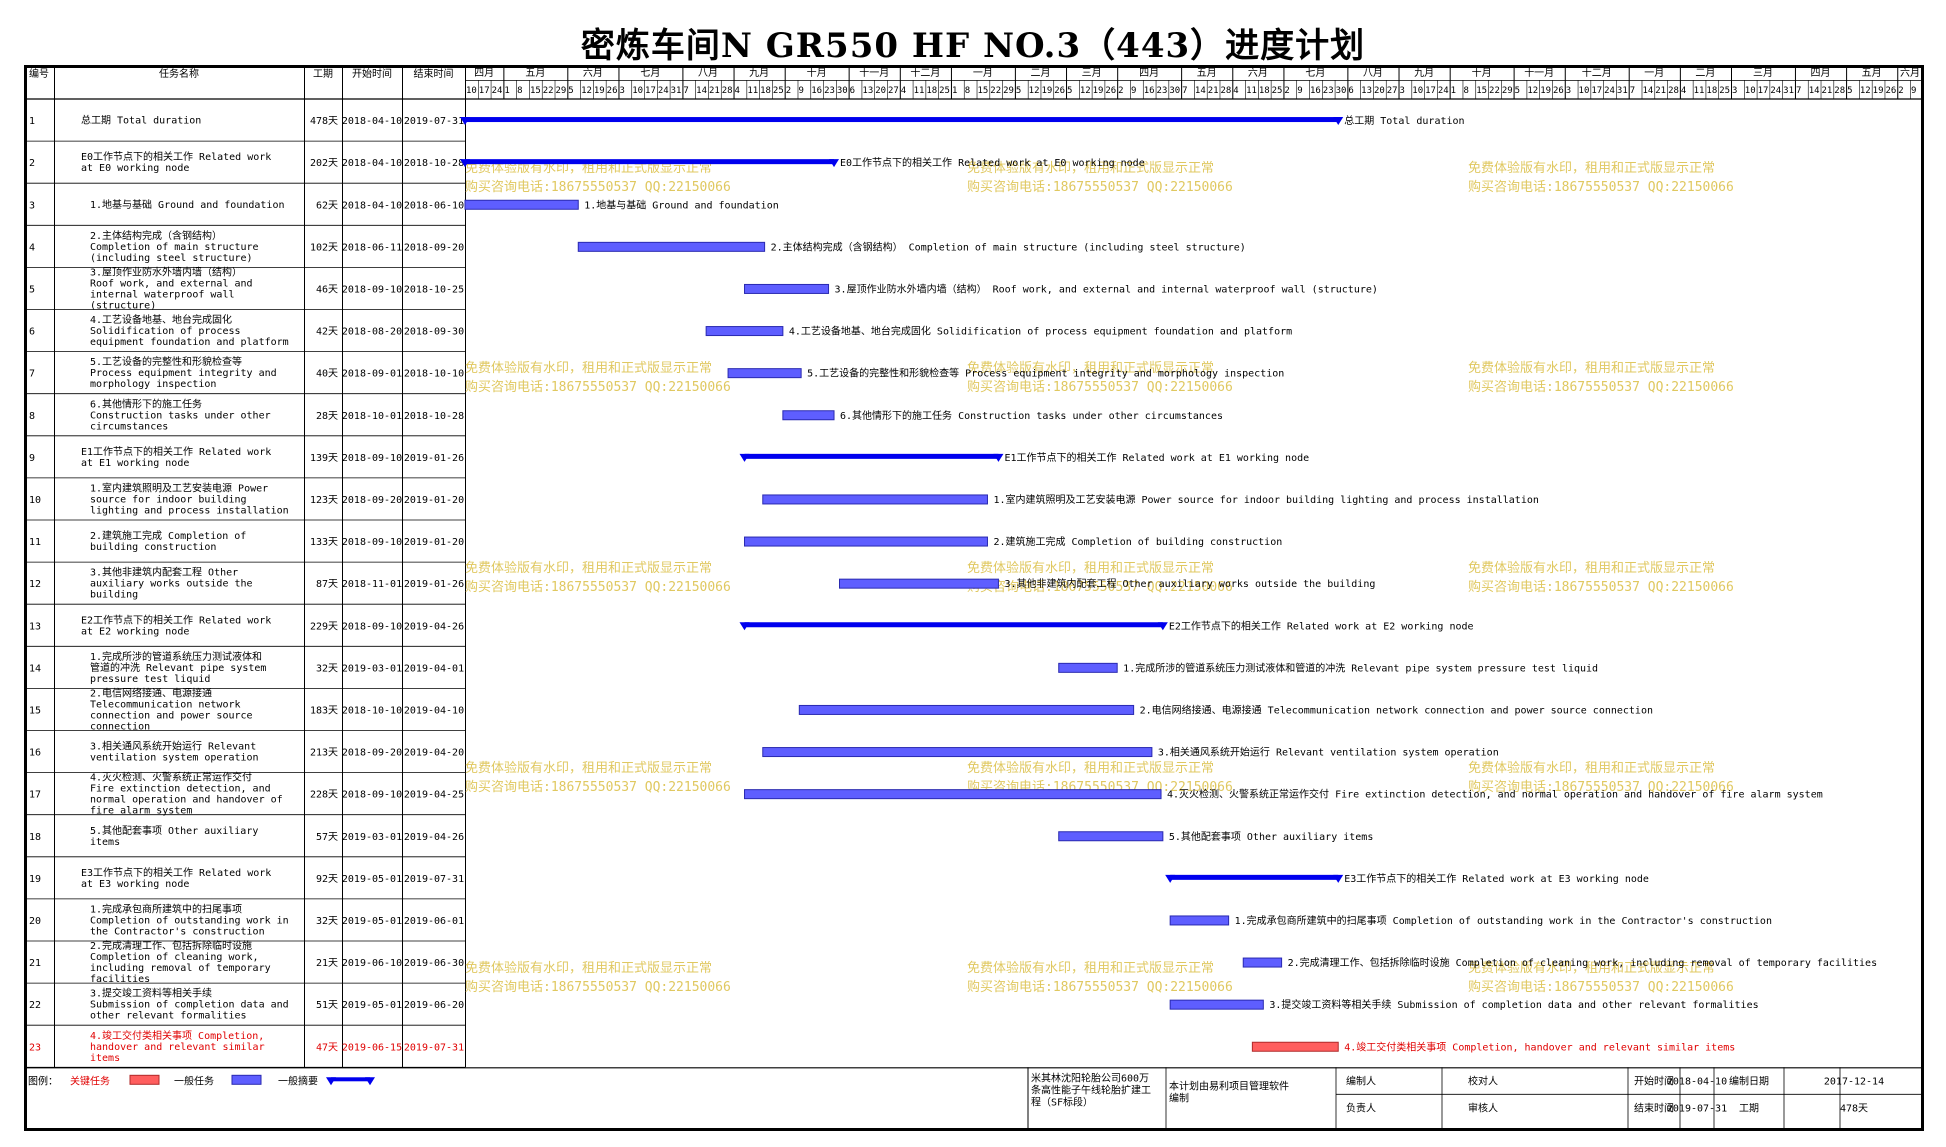 The height and width of the screenshot is (1147, 1946). Describe the element at coordinates (1749, 1080) in the screenshot. I see `footer-date-label: 编制日期` at that location.